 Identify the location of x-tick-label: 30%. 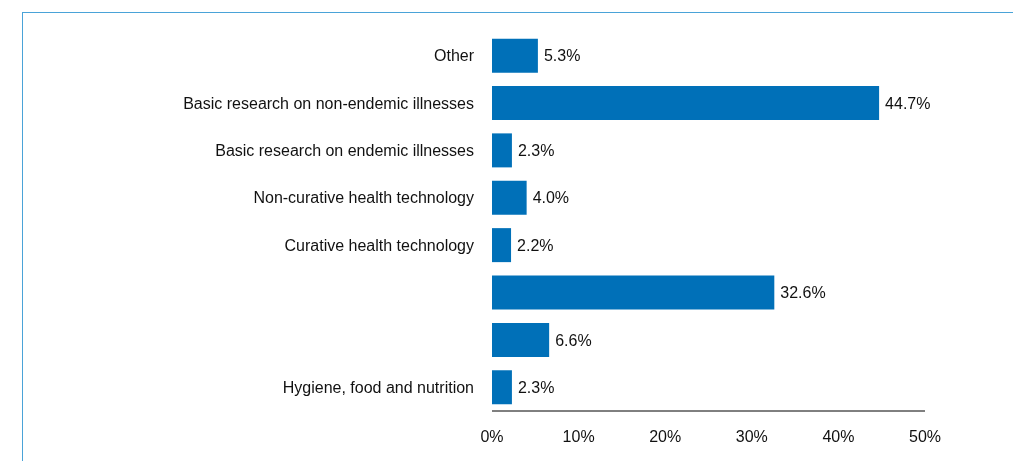
(751, 437).